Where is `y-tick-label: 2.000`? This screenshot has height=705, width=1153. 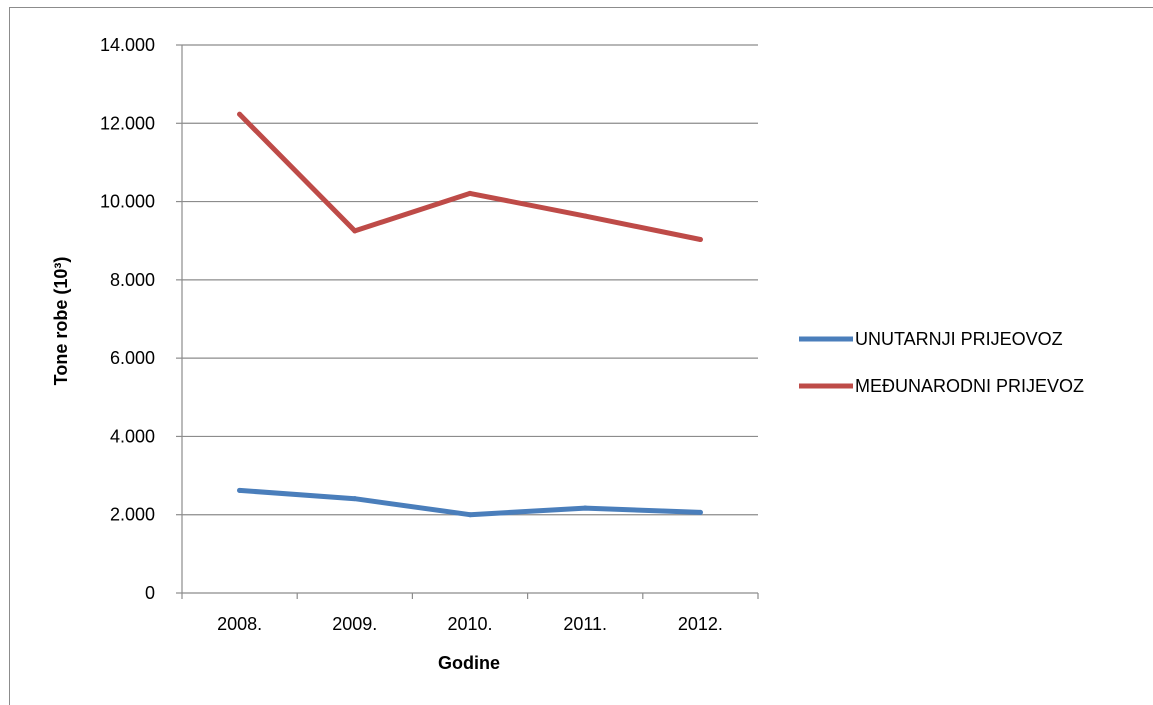
y-tick-label: 2.000 is located at coordinates (132, 515).